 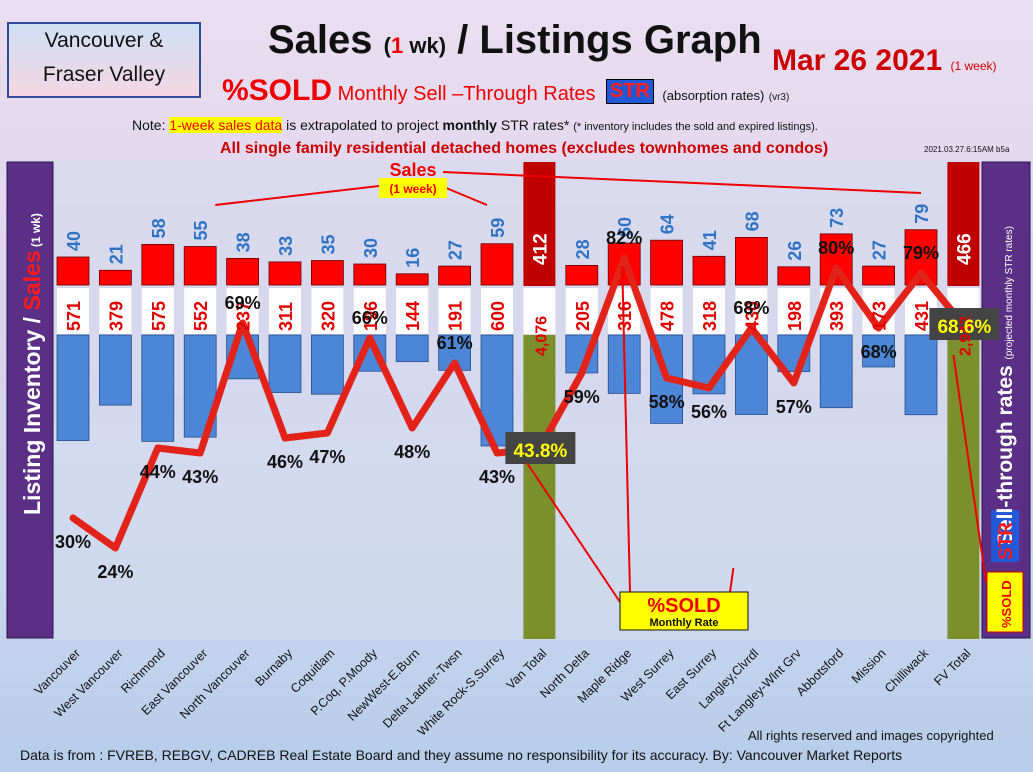 What do you see at coordinates (922, 316) in the screenshot?
I see `inventory-value-label: 431` at bounding box center [922, 316].